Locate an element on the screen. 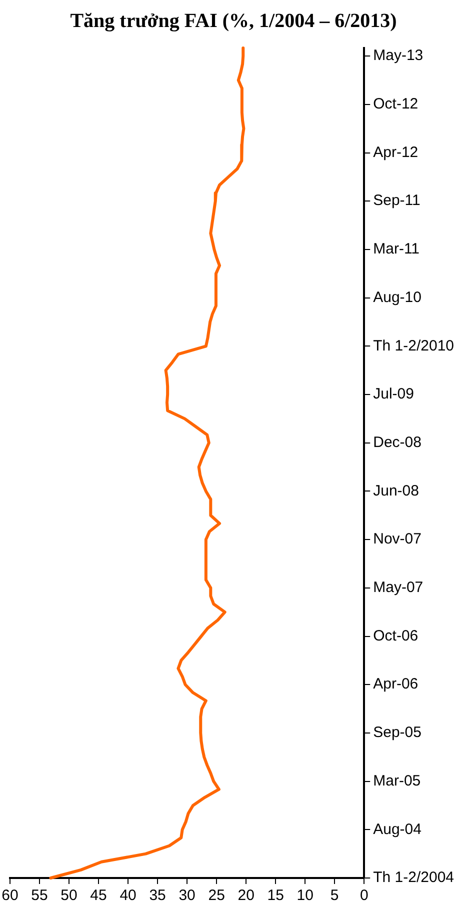 Image resolution: width=463 pixels, height=914 pixels. x-tick-label: 10 is located at coordinates (305, 895).